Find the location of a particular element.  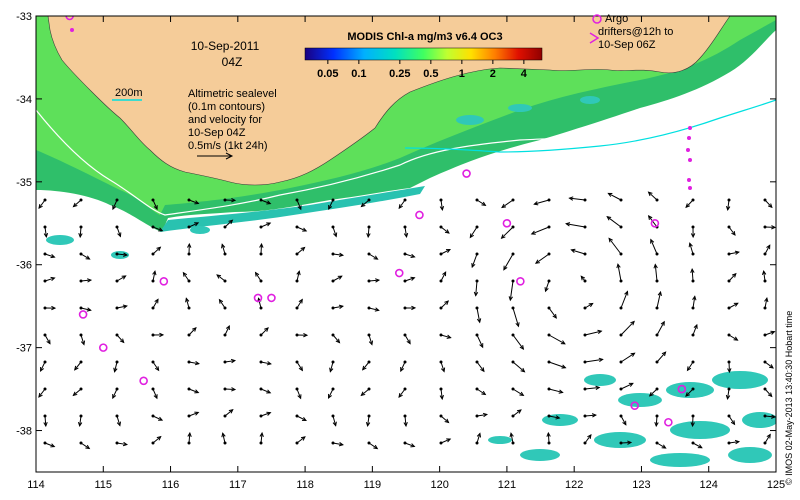

colorbar-tick-label: 0.1 is located at coordinates (358, 74).